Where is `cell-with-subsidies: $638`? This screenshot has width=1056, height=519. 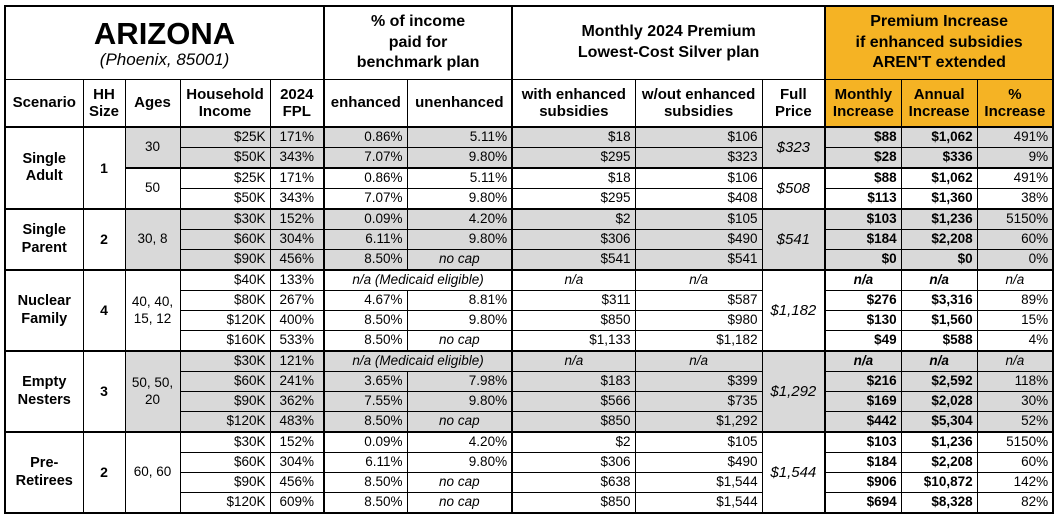
cell-with-subsidies: $638 is located at coordinates (573, 482).